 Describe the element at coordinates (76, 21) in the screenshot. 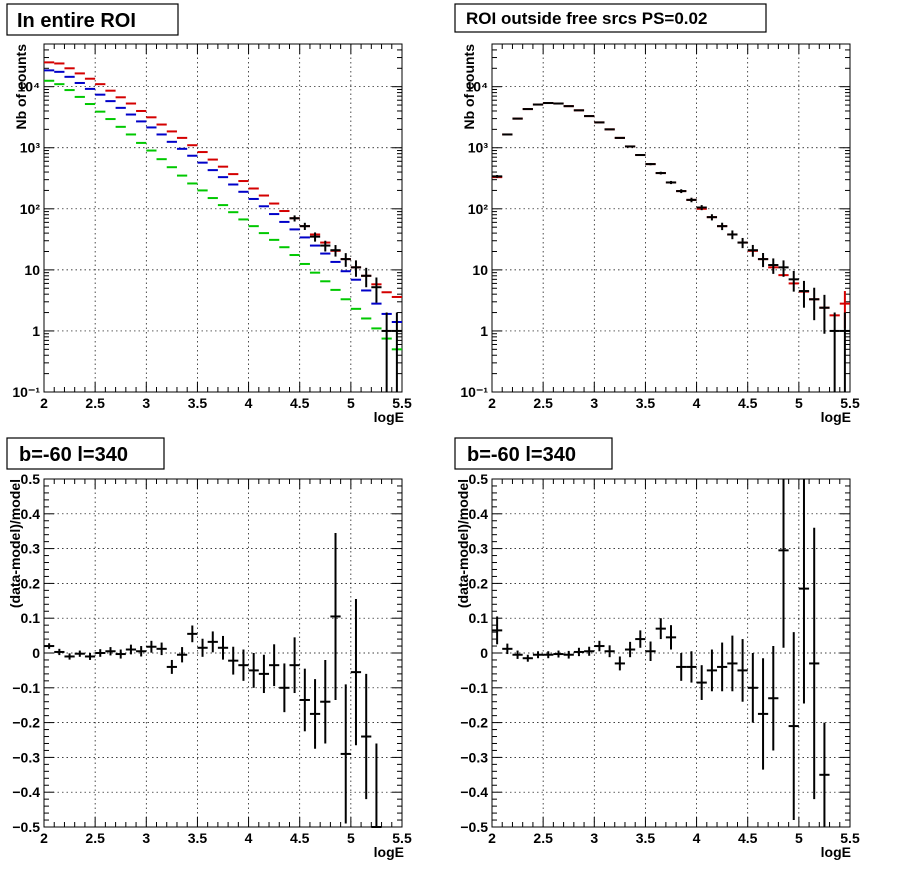

I see `panel-title: In entire ROI` at that location.